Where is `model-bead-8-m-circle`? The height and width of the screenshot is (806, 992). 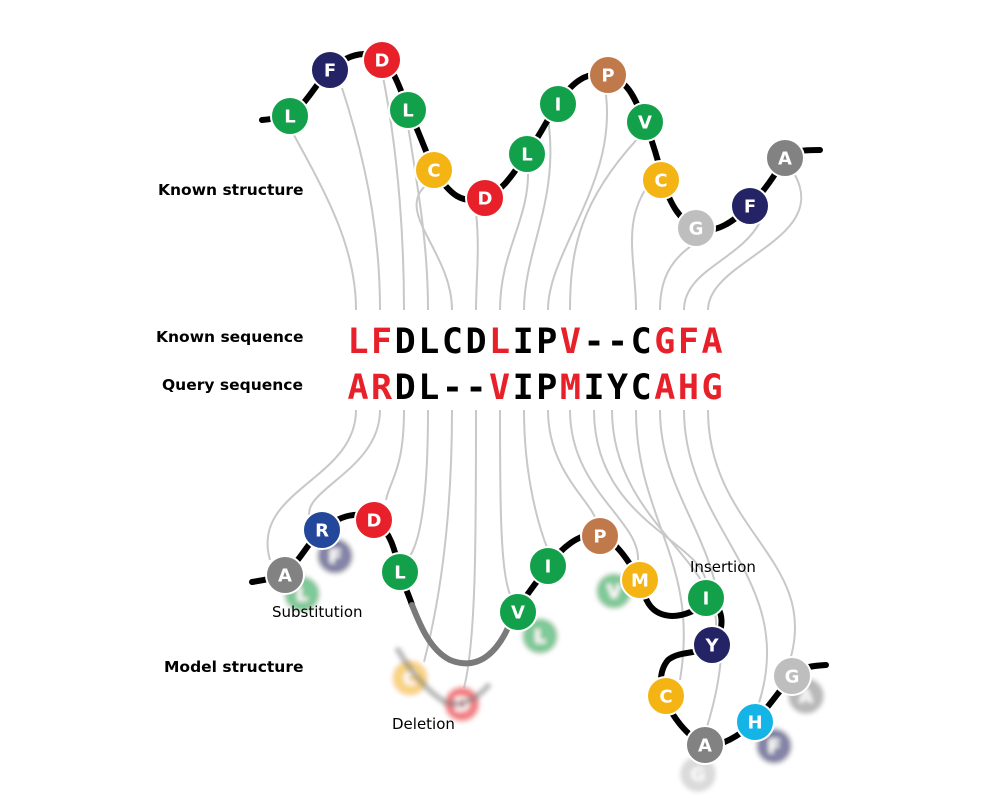
model-bead-8-m-circle is located at coordinates (640, 580).